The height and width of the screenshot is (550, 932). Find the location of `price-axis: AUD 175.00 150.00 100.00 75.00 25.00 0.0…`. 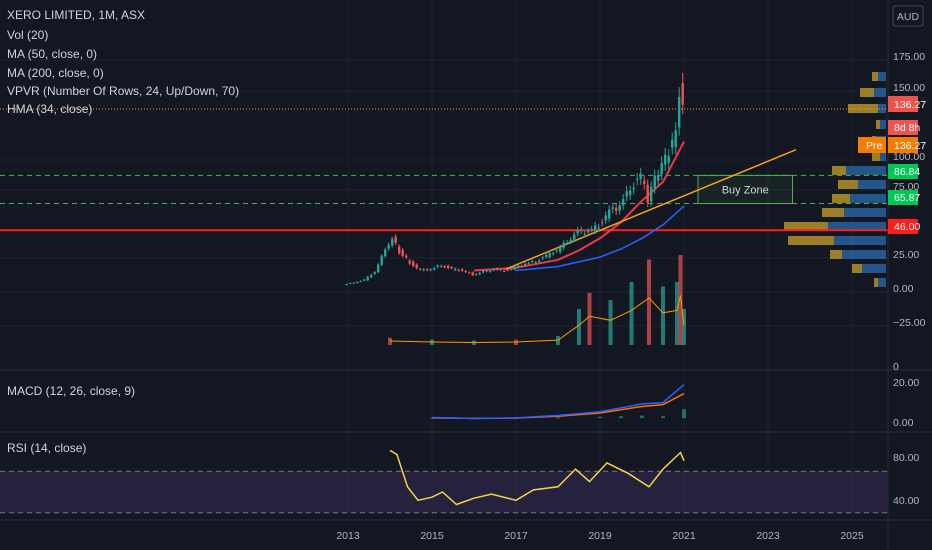

price-axis: AUD 175.00 150.00 100.00 75.00 25.00 0.0… is located at coordinates (892, 256).